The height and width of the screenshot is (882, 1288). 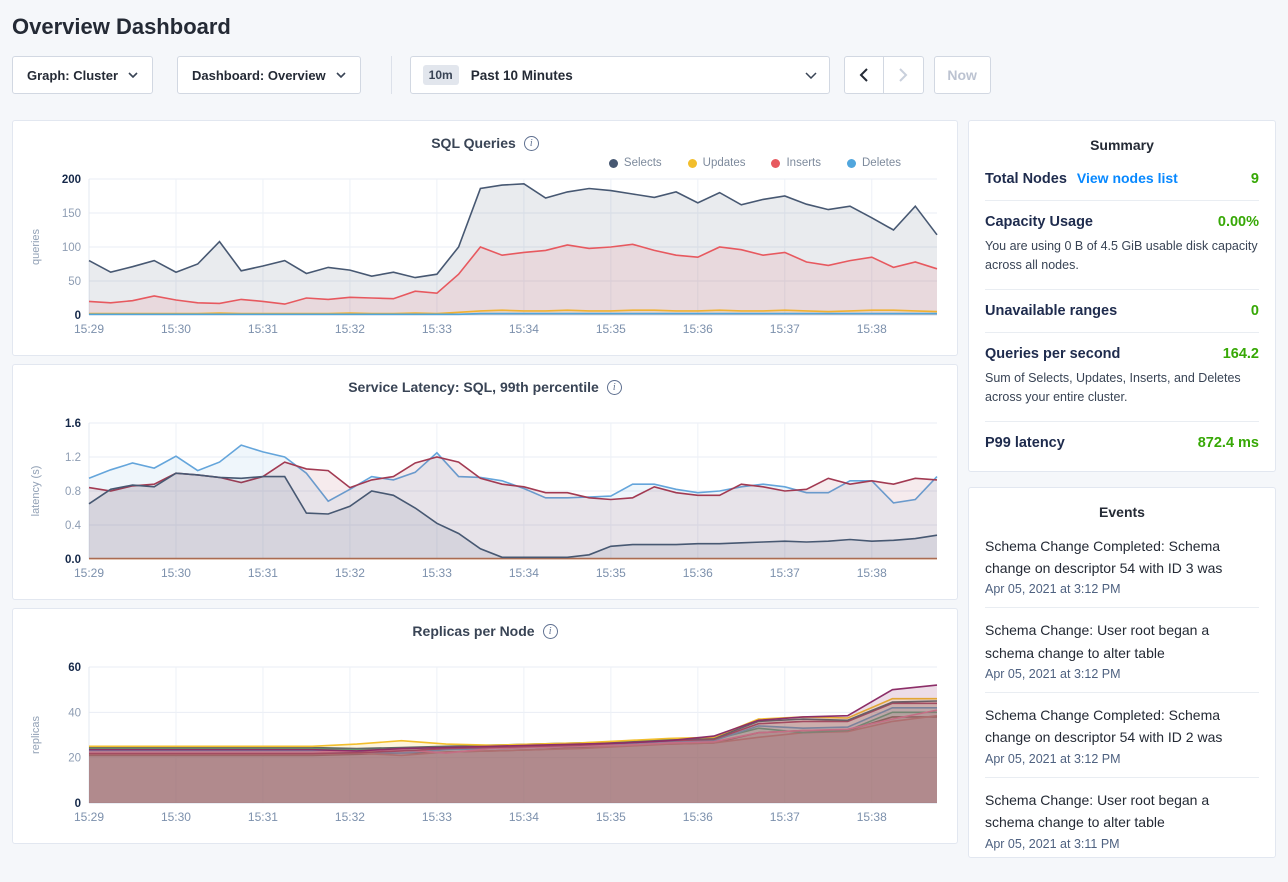 What do you see at coordinates (73, 492) in the screenshot?
I see `svg-text: 0.8` at bounding box center [73, 492].